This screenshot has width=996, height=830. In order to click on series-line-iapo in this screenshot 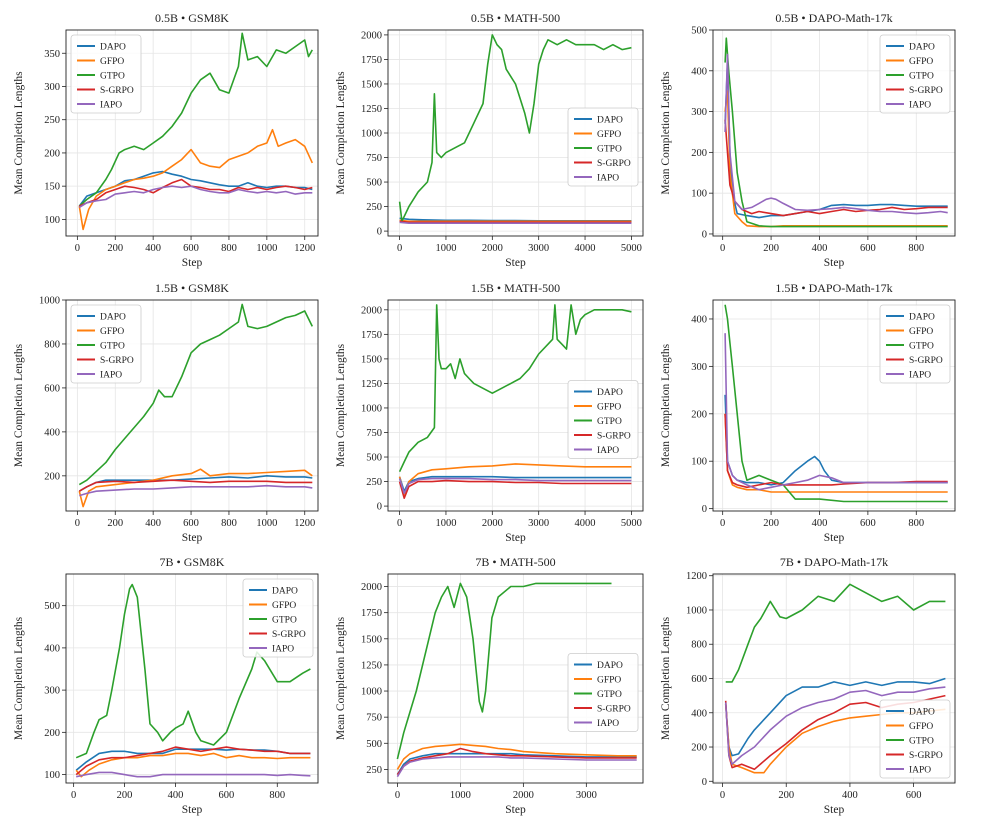, I will do `click(193, 774)`.